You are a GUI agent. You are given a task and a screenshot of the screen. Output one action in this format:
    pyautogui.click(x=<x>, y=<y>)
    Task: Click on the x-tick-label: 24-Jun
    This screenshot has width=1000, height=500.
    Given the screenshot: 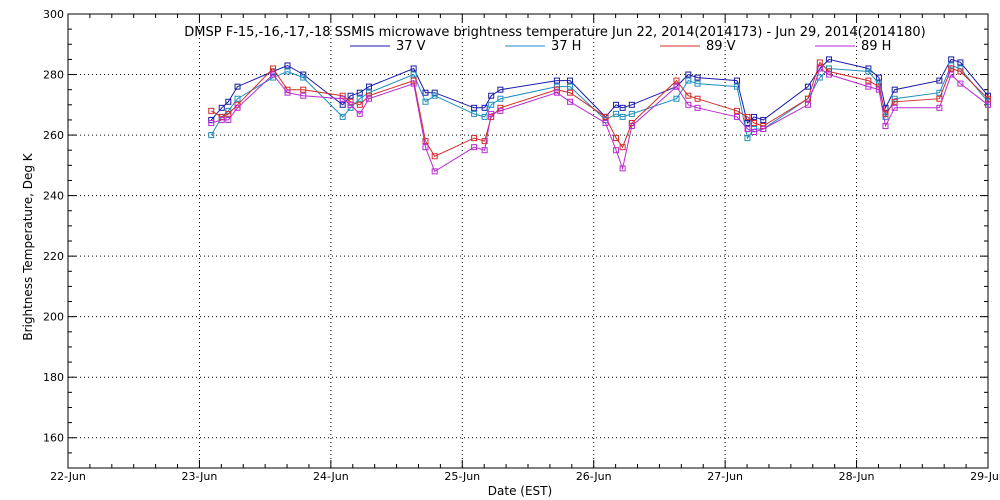 What is the action you would take?
    pyautogui.click(x=331, y=476)
    